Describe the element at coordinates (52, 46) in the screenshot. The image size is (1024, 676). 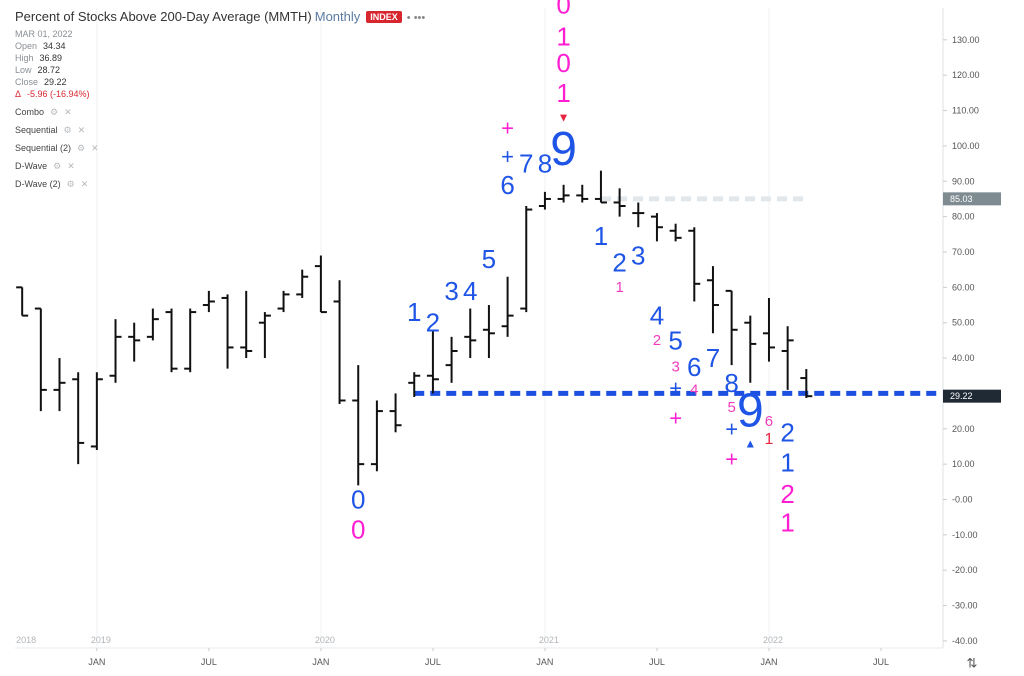
I see `info-row: Open 34.34` at that location.